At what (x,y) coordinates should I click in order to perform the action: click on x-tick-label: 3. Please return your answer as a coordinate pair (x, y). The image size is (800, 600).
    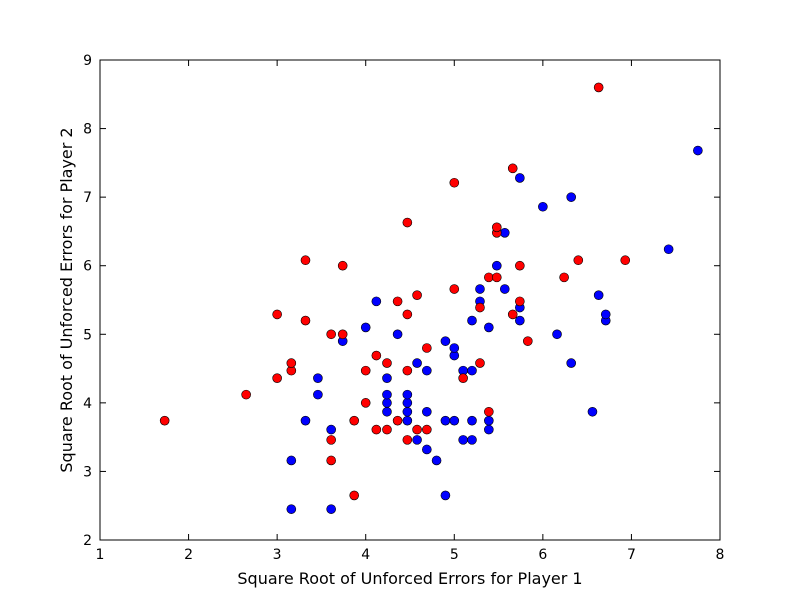
    Looking at the image, I should click on (277, 555).